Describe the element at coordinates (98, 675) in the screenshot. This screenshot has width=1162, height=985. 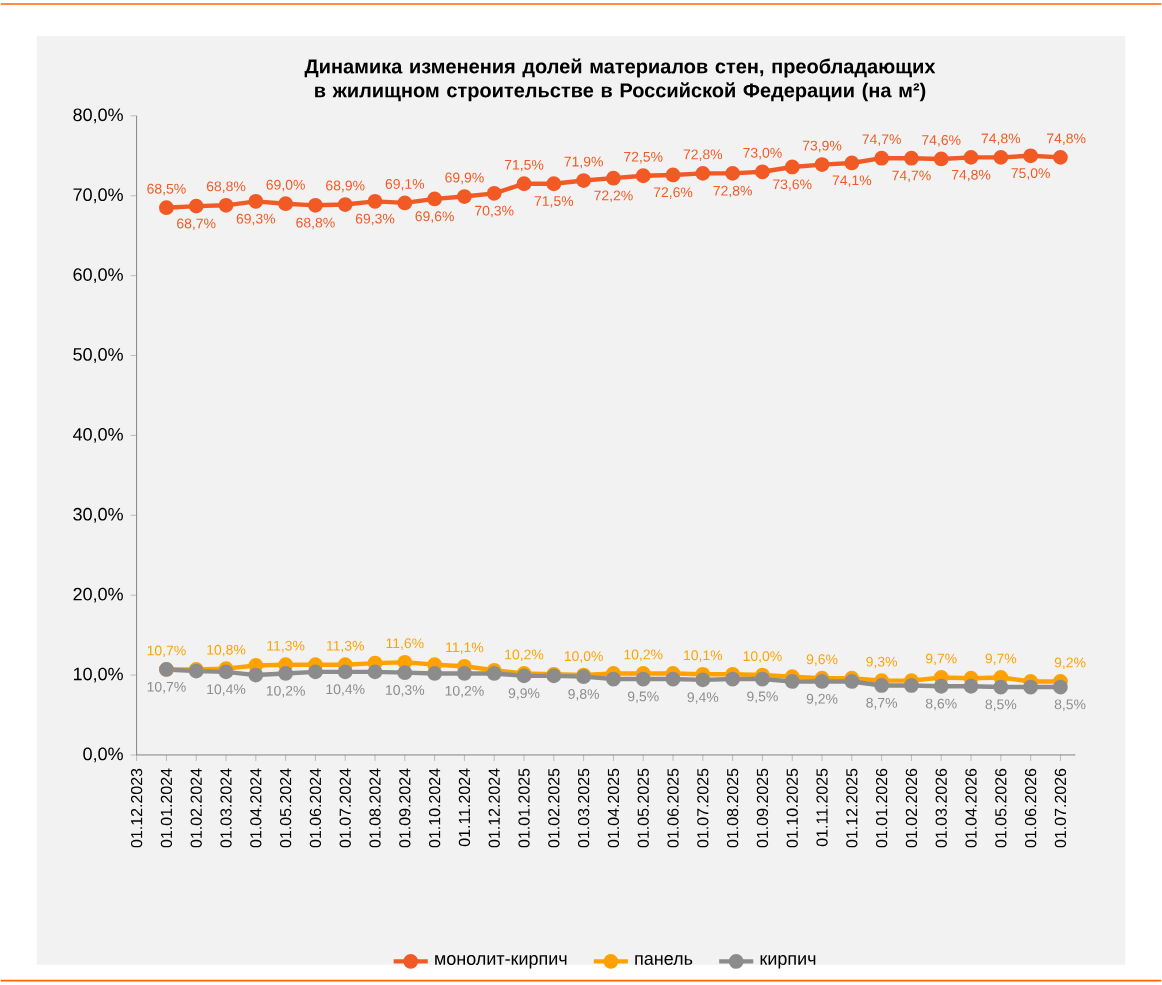
I see `y-tick-label: 10,0%` at that location.